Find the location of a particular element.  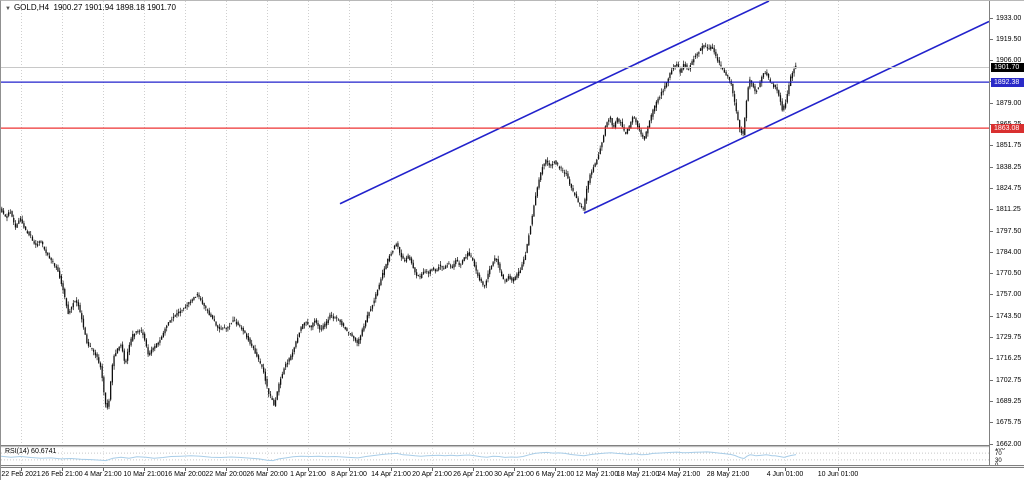

time-tick-label: 1 Apr 21:00 is located at coordinates (308, 474).